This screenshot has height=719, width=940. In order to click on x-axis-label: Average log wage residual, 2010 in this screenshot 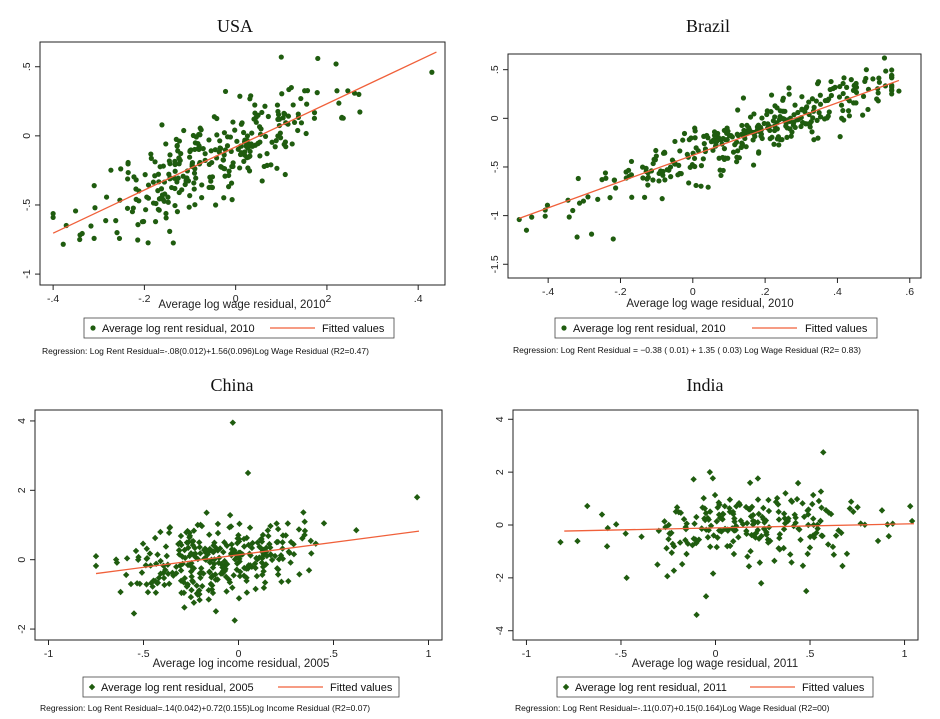, I will do `click(241, 305)`.